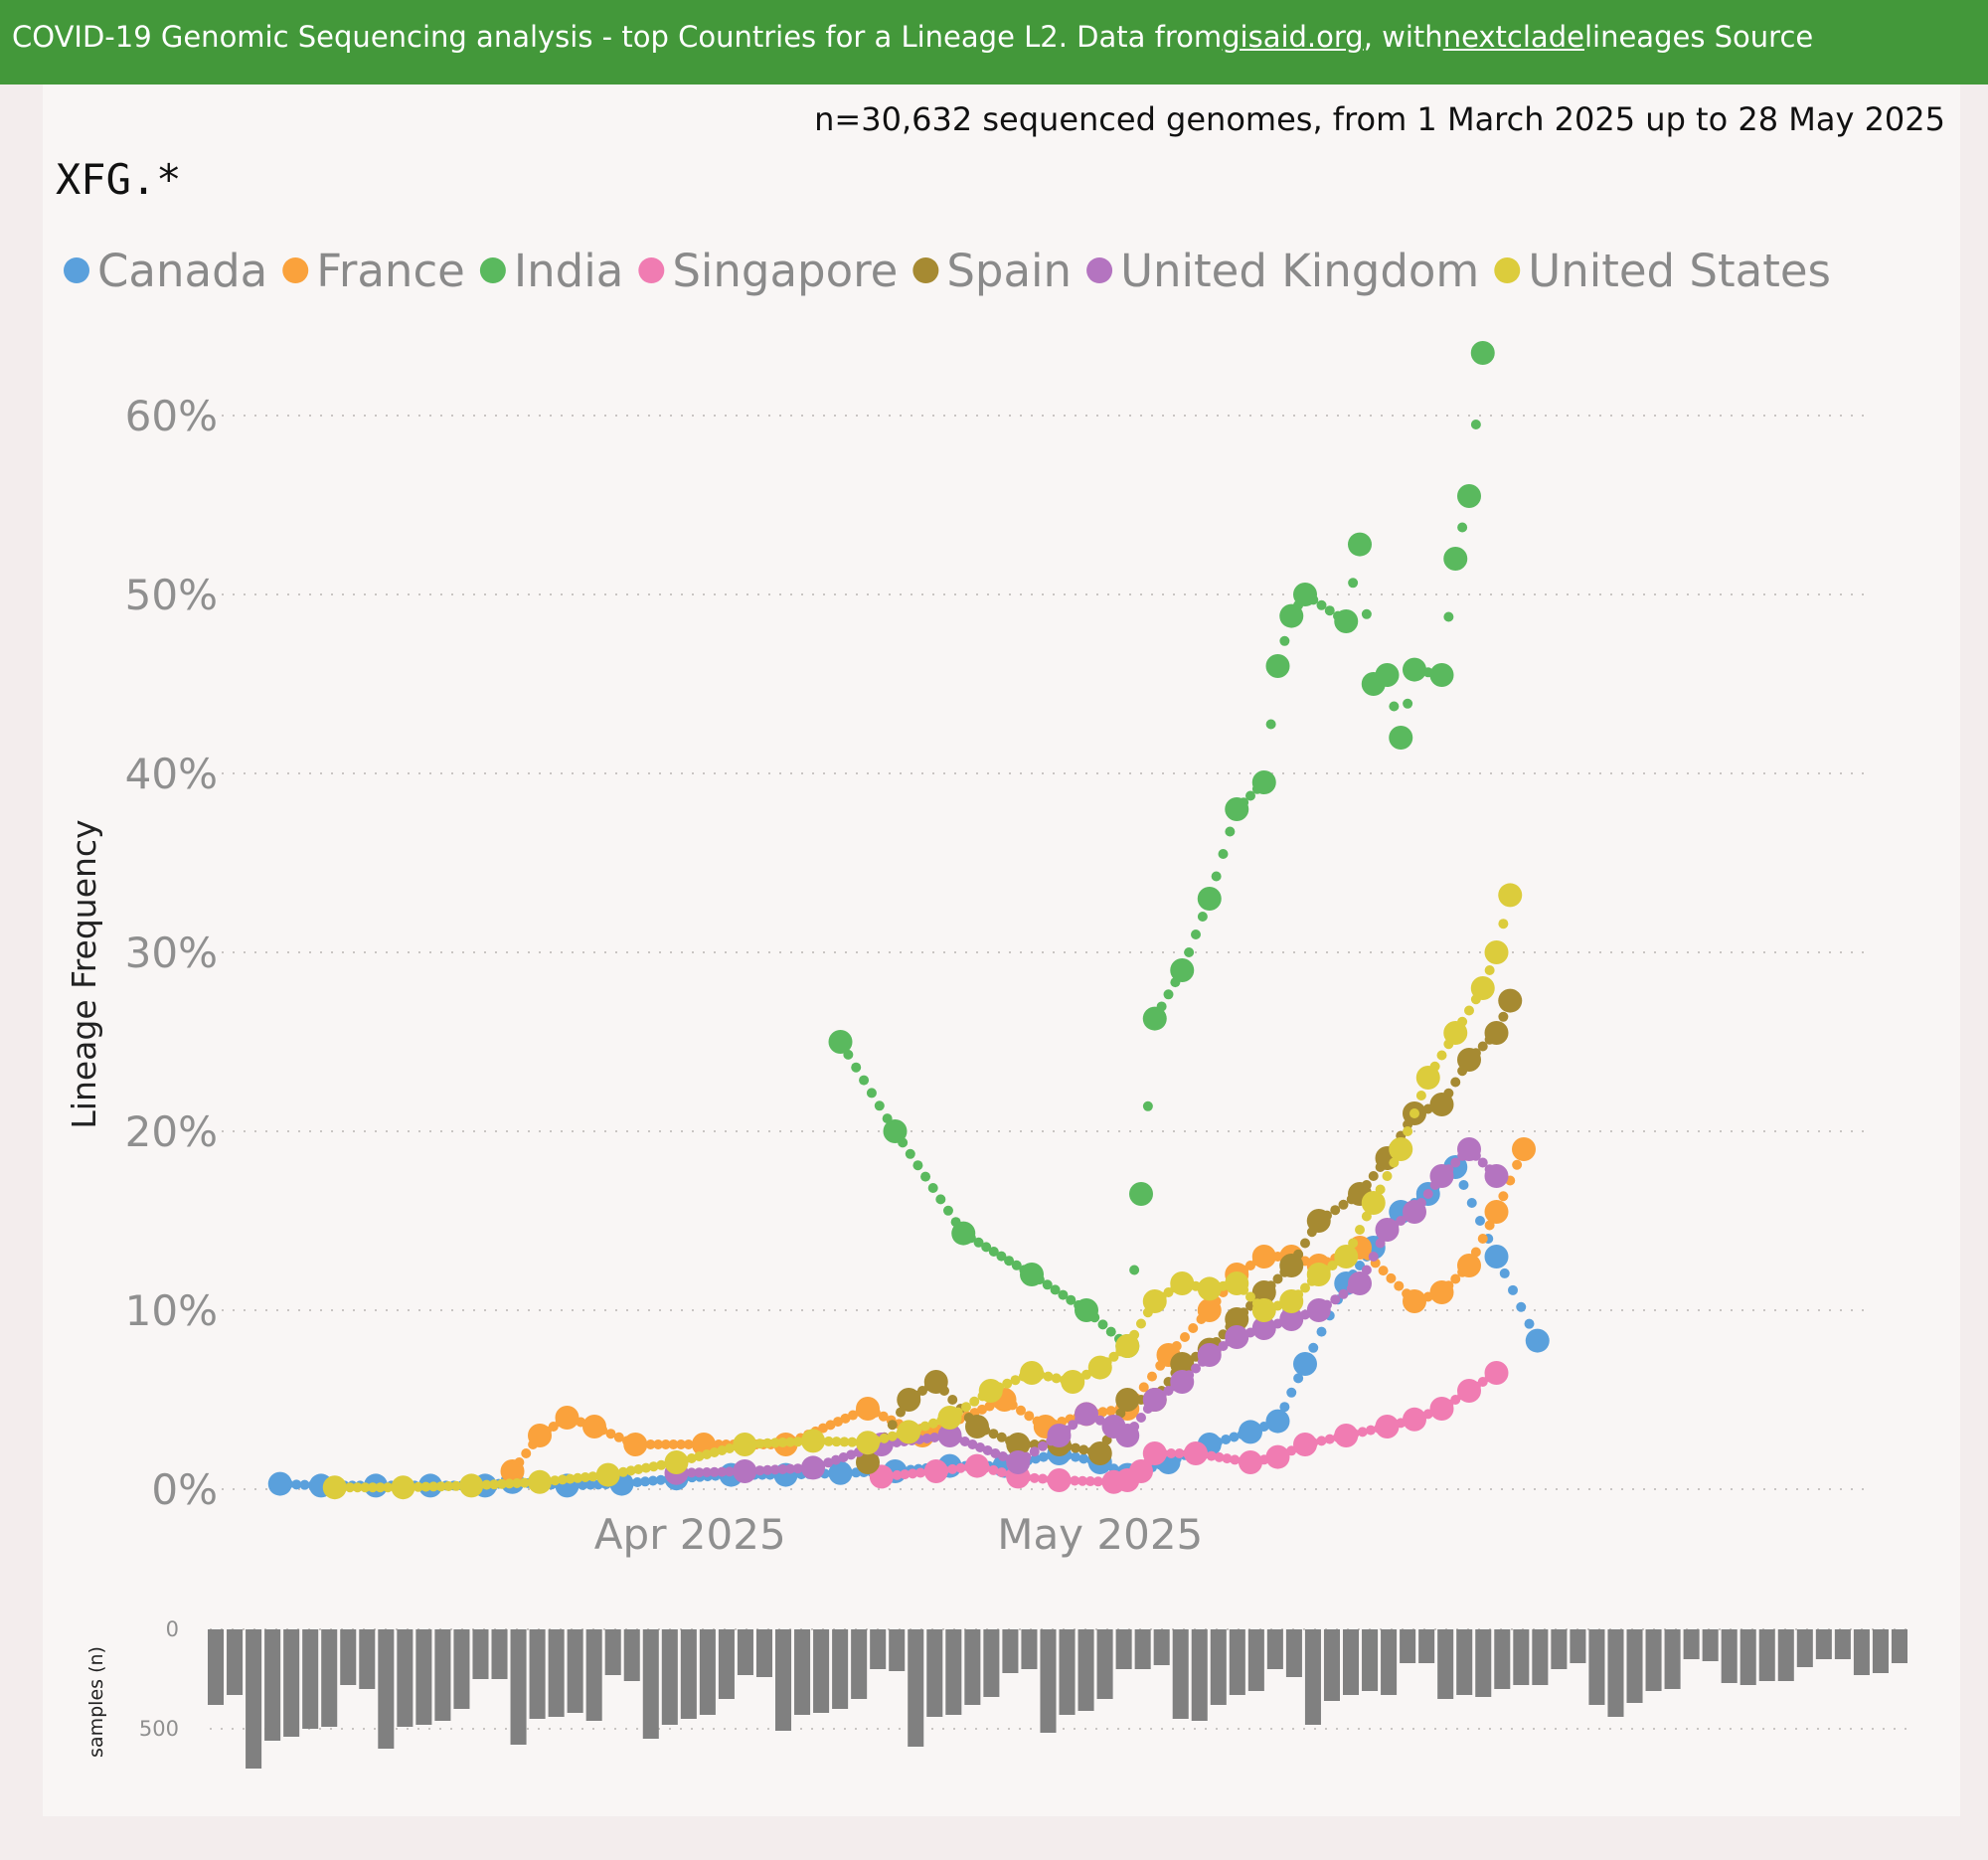 The height and width of the screenshot is (1860, 1988). Describe the element at coordinates (1299, 271) in the screenshot. I see `legend-label-united-kingdom: United Kingdom` at that location.